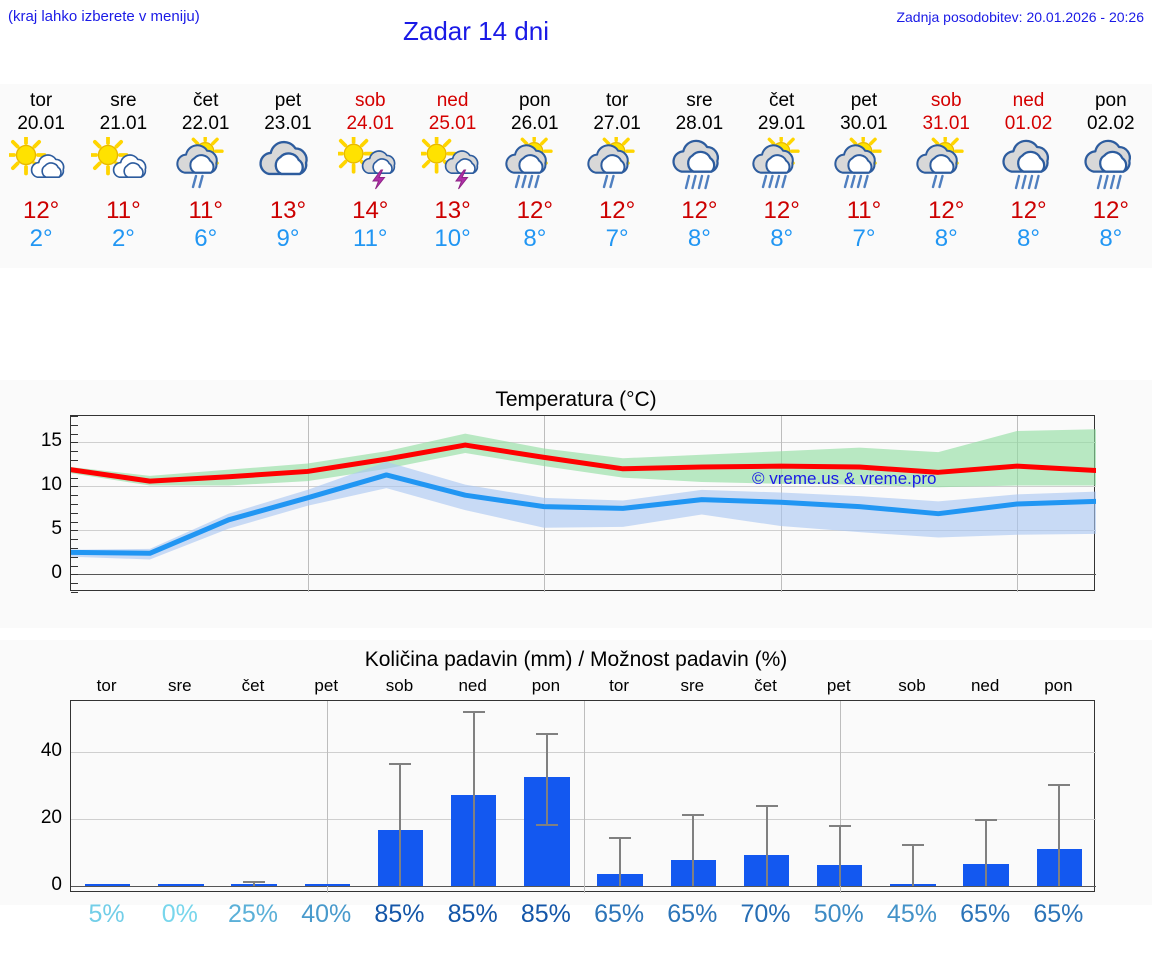 This screenshot has width=1152, height=975. What do you see at coordinates (699, 176) in the screenshot?
I see `day-column: sre 28.01 12° 8°` at bounding box center [699, 176].